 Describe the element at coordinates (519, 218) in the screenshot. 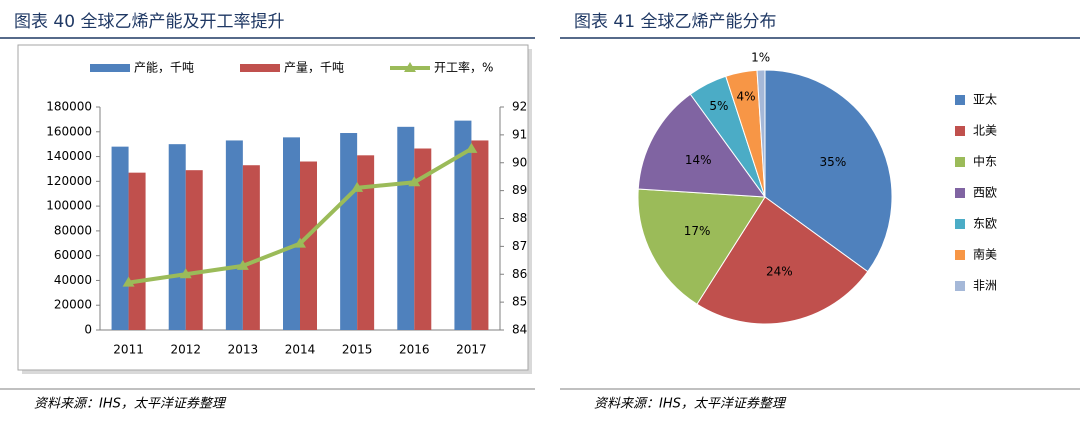

I see `y2-tick-label: 88` at that location.